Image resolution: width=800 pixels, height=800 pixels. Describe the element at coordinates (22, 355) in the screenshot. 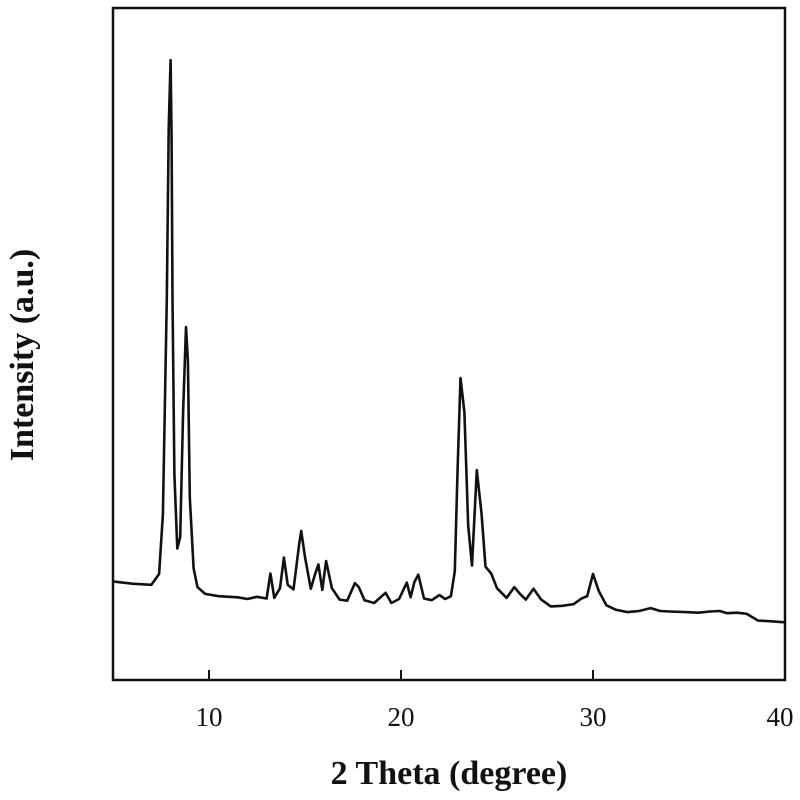

I see `y-axis-title: Intensity (a.u.)` at that location.